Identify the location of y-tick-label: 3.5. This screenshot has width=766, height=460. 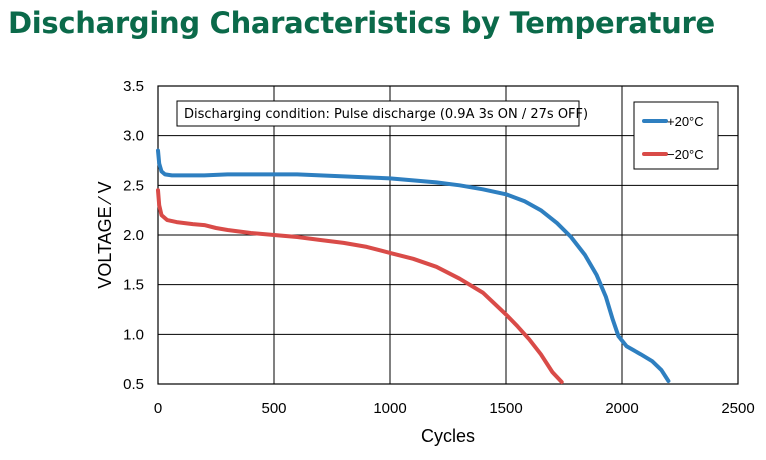
(133, 86).